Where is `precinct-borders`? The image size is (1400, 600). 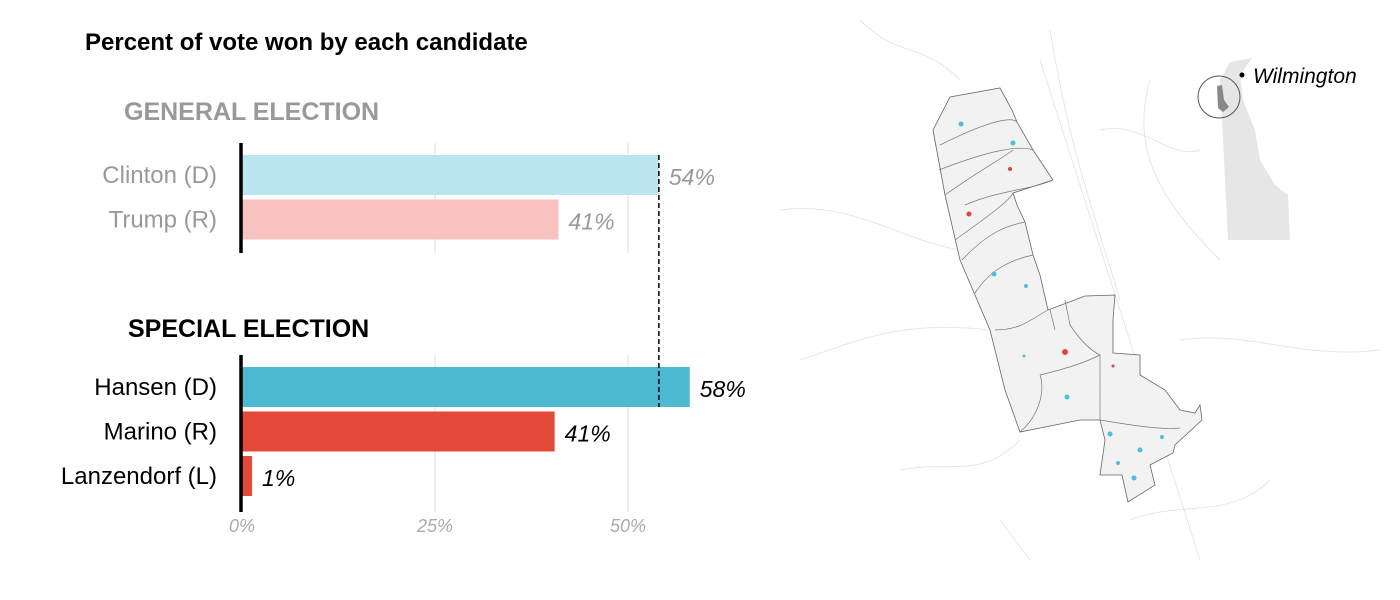 precinct-borders is located at coordinates (1059, 276).